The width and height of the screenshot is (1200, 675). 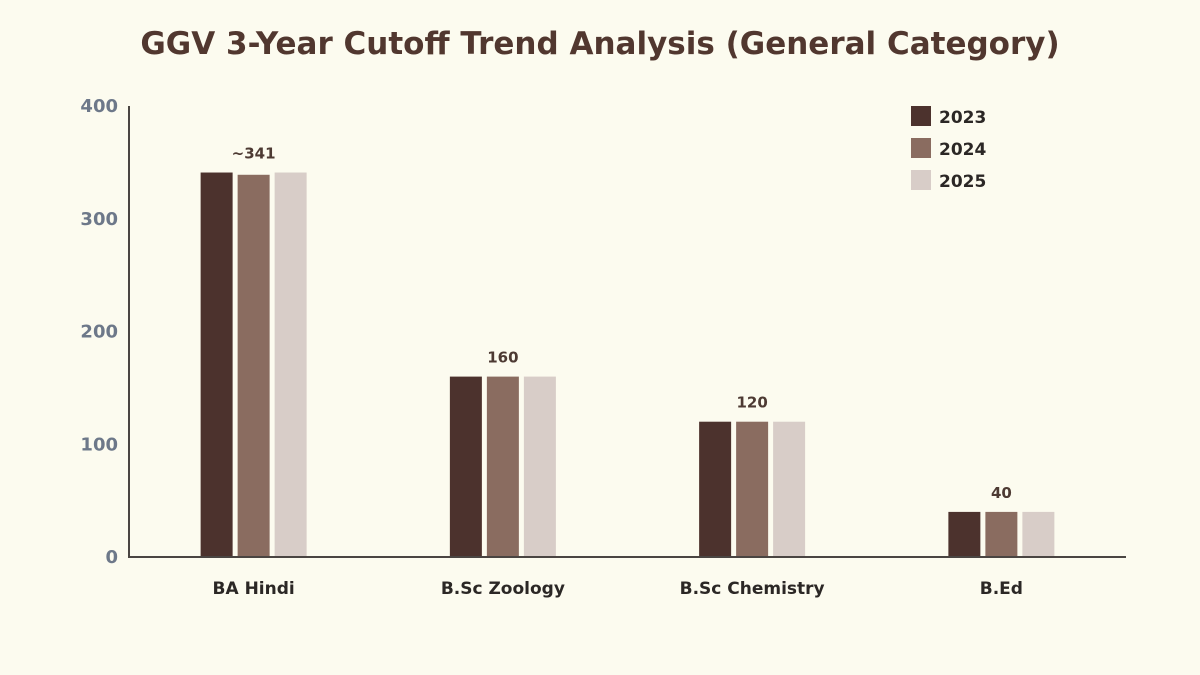 I want to click on data-label: 160, so click(x=502, y=358).